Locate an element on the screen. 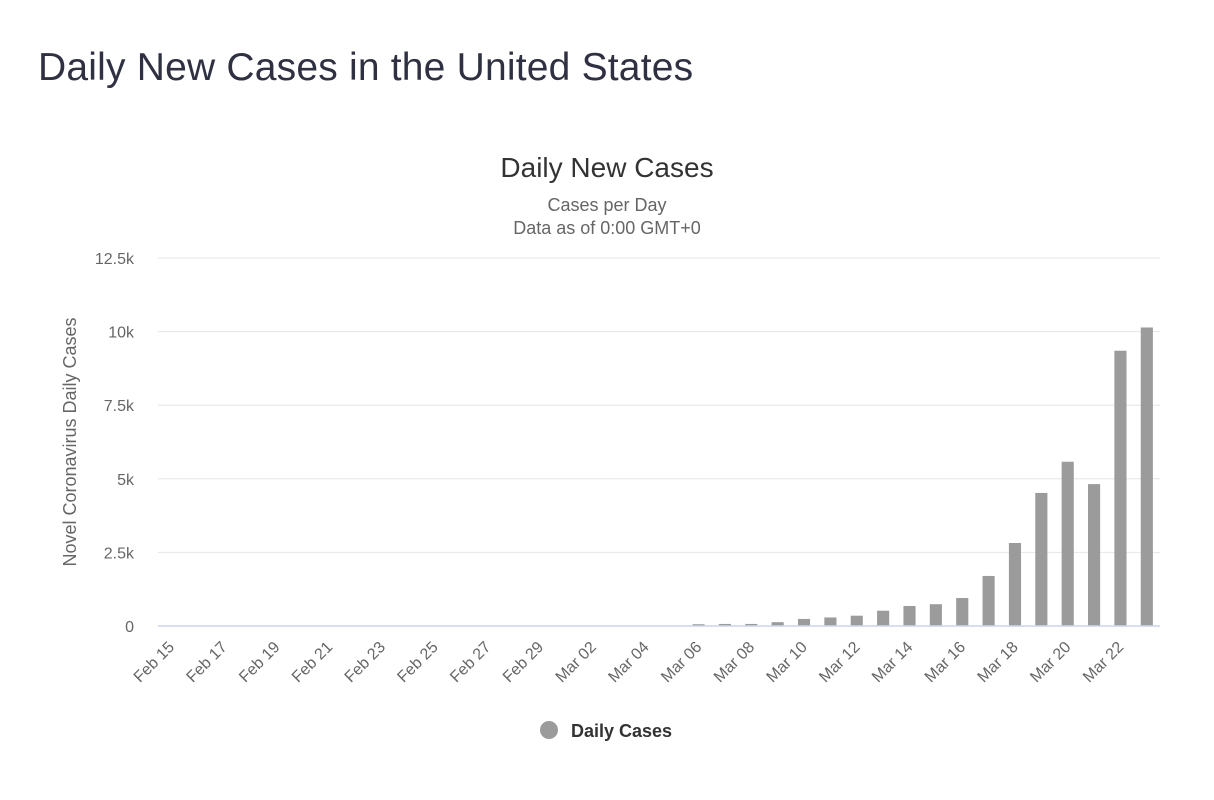  y-tick-label: 7.5k is located at coordinates (119, 406).